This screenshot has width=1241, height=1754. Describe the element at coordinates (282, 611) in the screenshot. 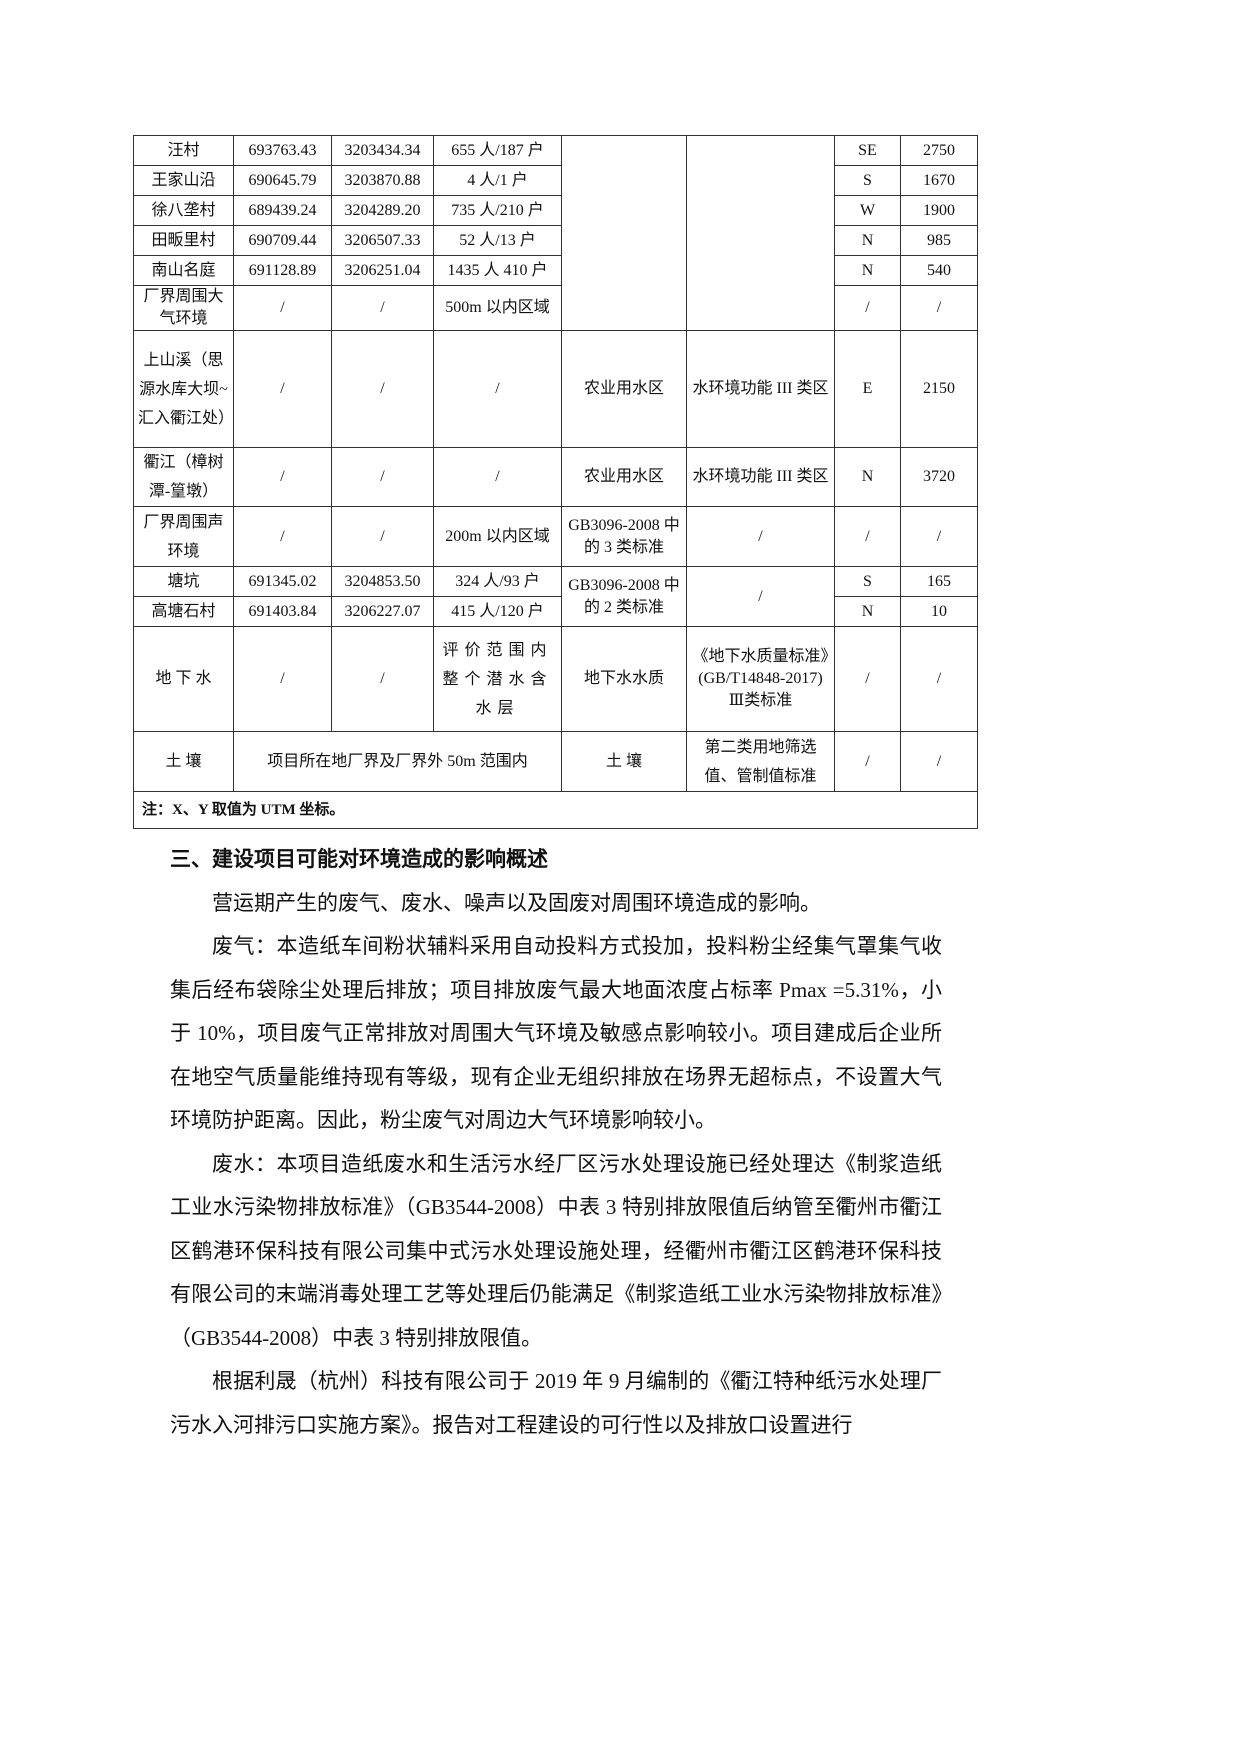

I see `cell-x: 691403.84` at that location.